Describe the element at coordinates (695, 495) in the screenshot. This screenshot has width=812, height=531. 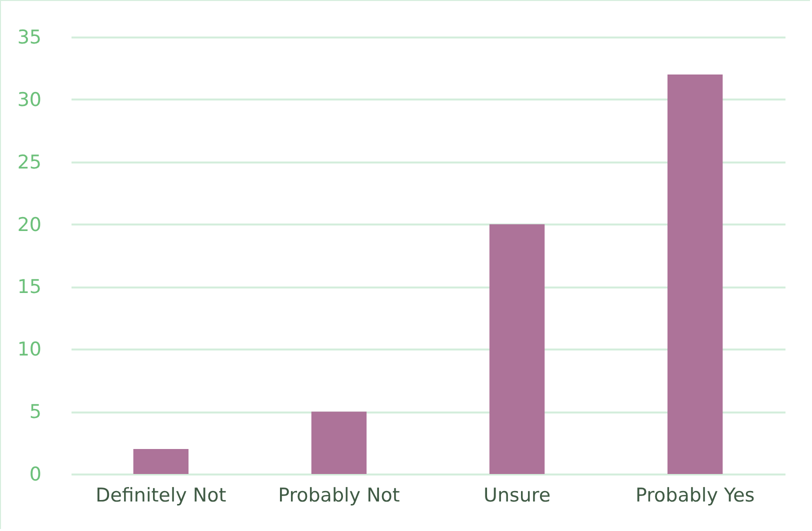
I see `x-tick-label: Probably Yes` at that location.